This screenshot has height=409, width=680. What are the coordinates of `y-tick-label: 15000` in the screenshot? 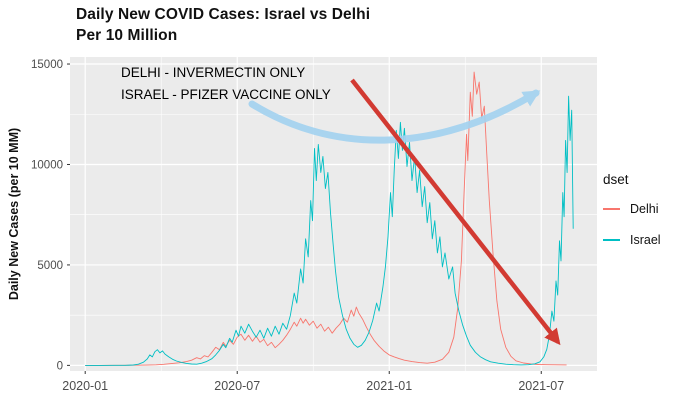 It's located at (47, 65).